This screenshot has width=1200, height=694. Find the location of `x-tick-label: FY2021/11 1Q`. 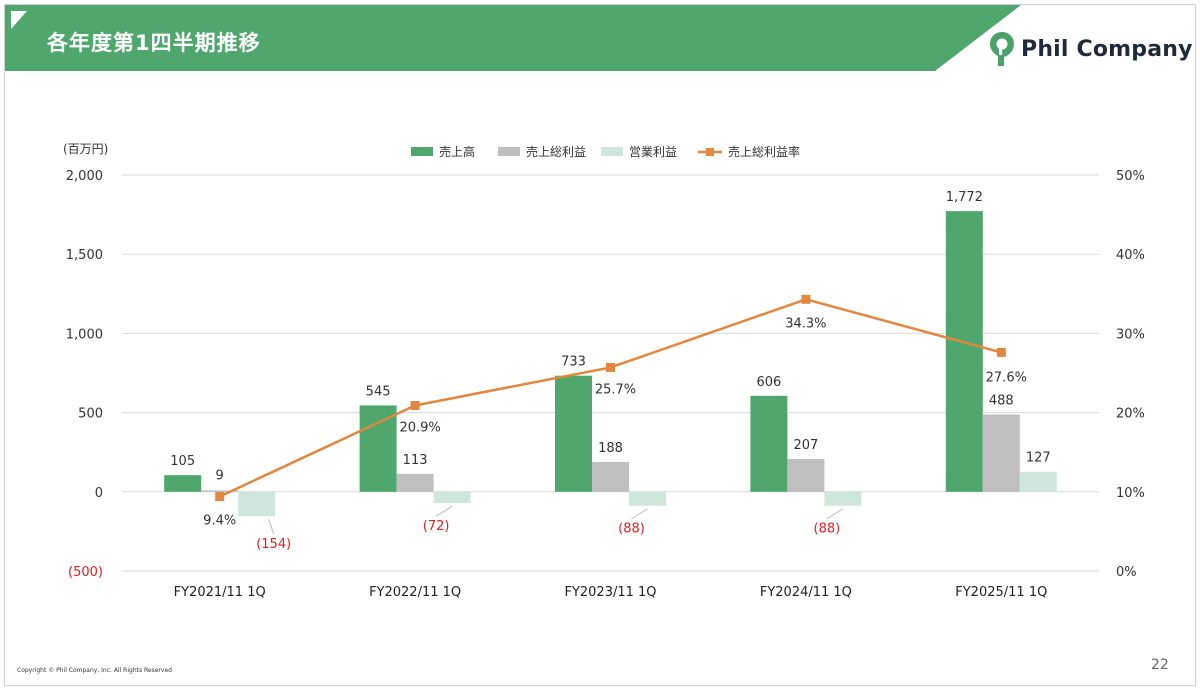

x-tick-label: FY2021/11 1Q is located at coordinates (220, 592).